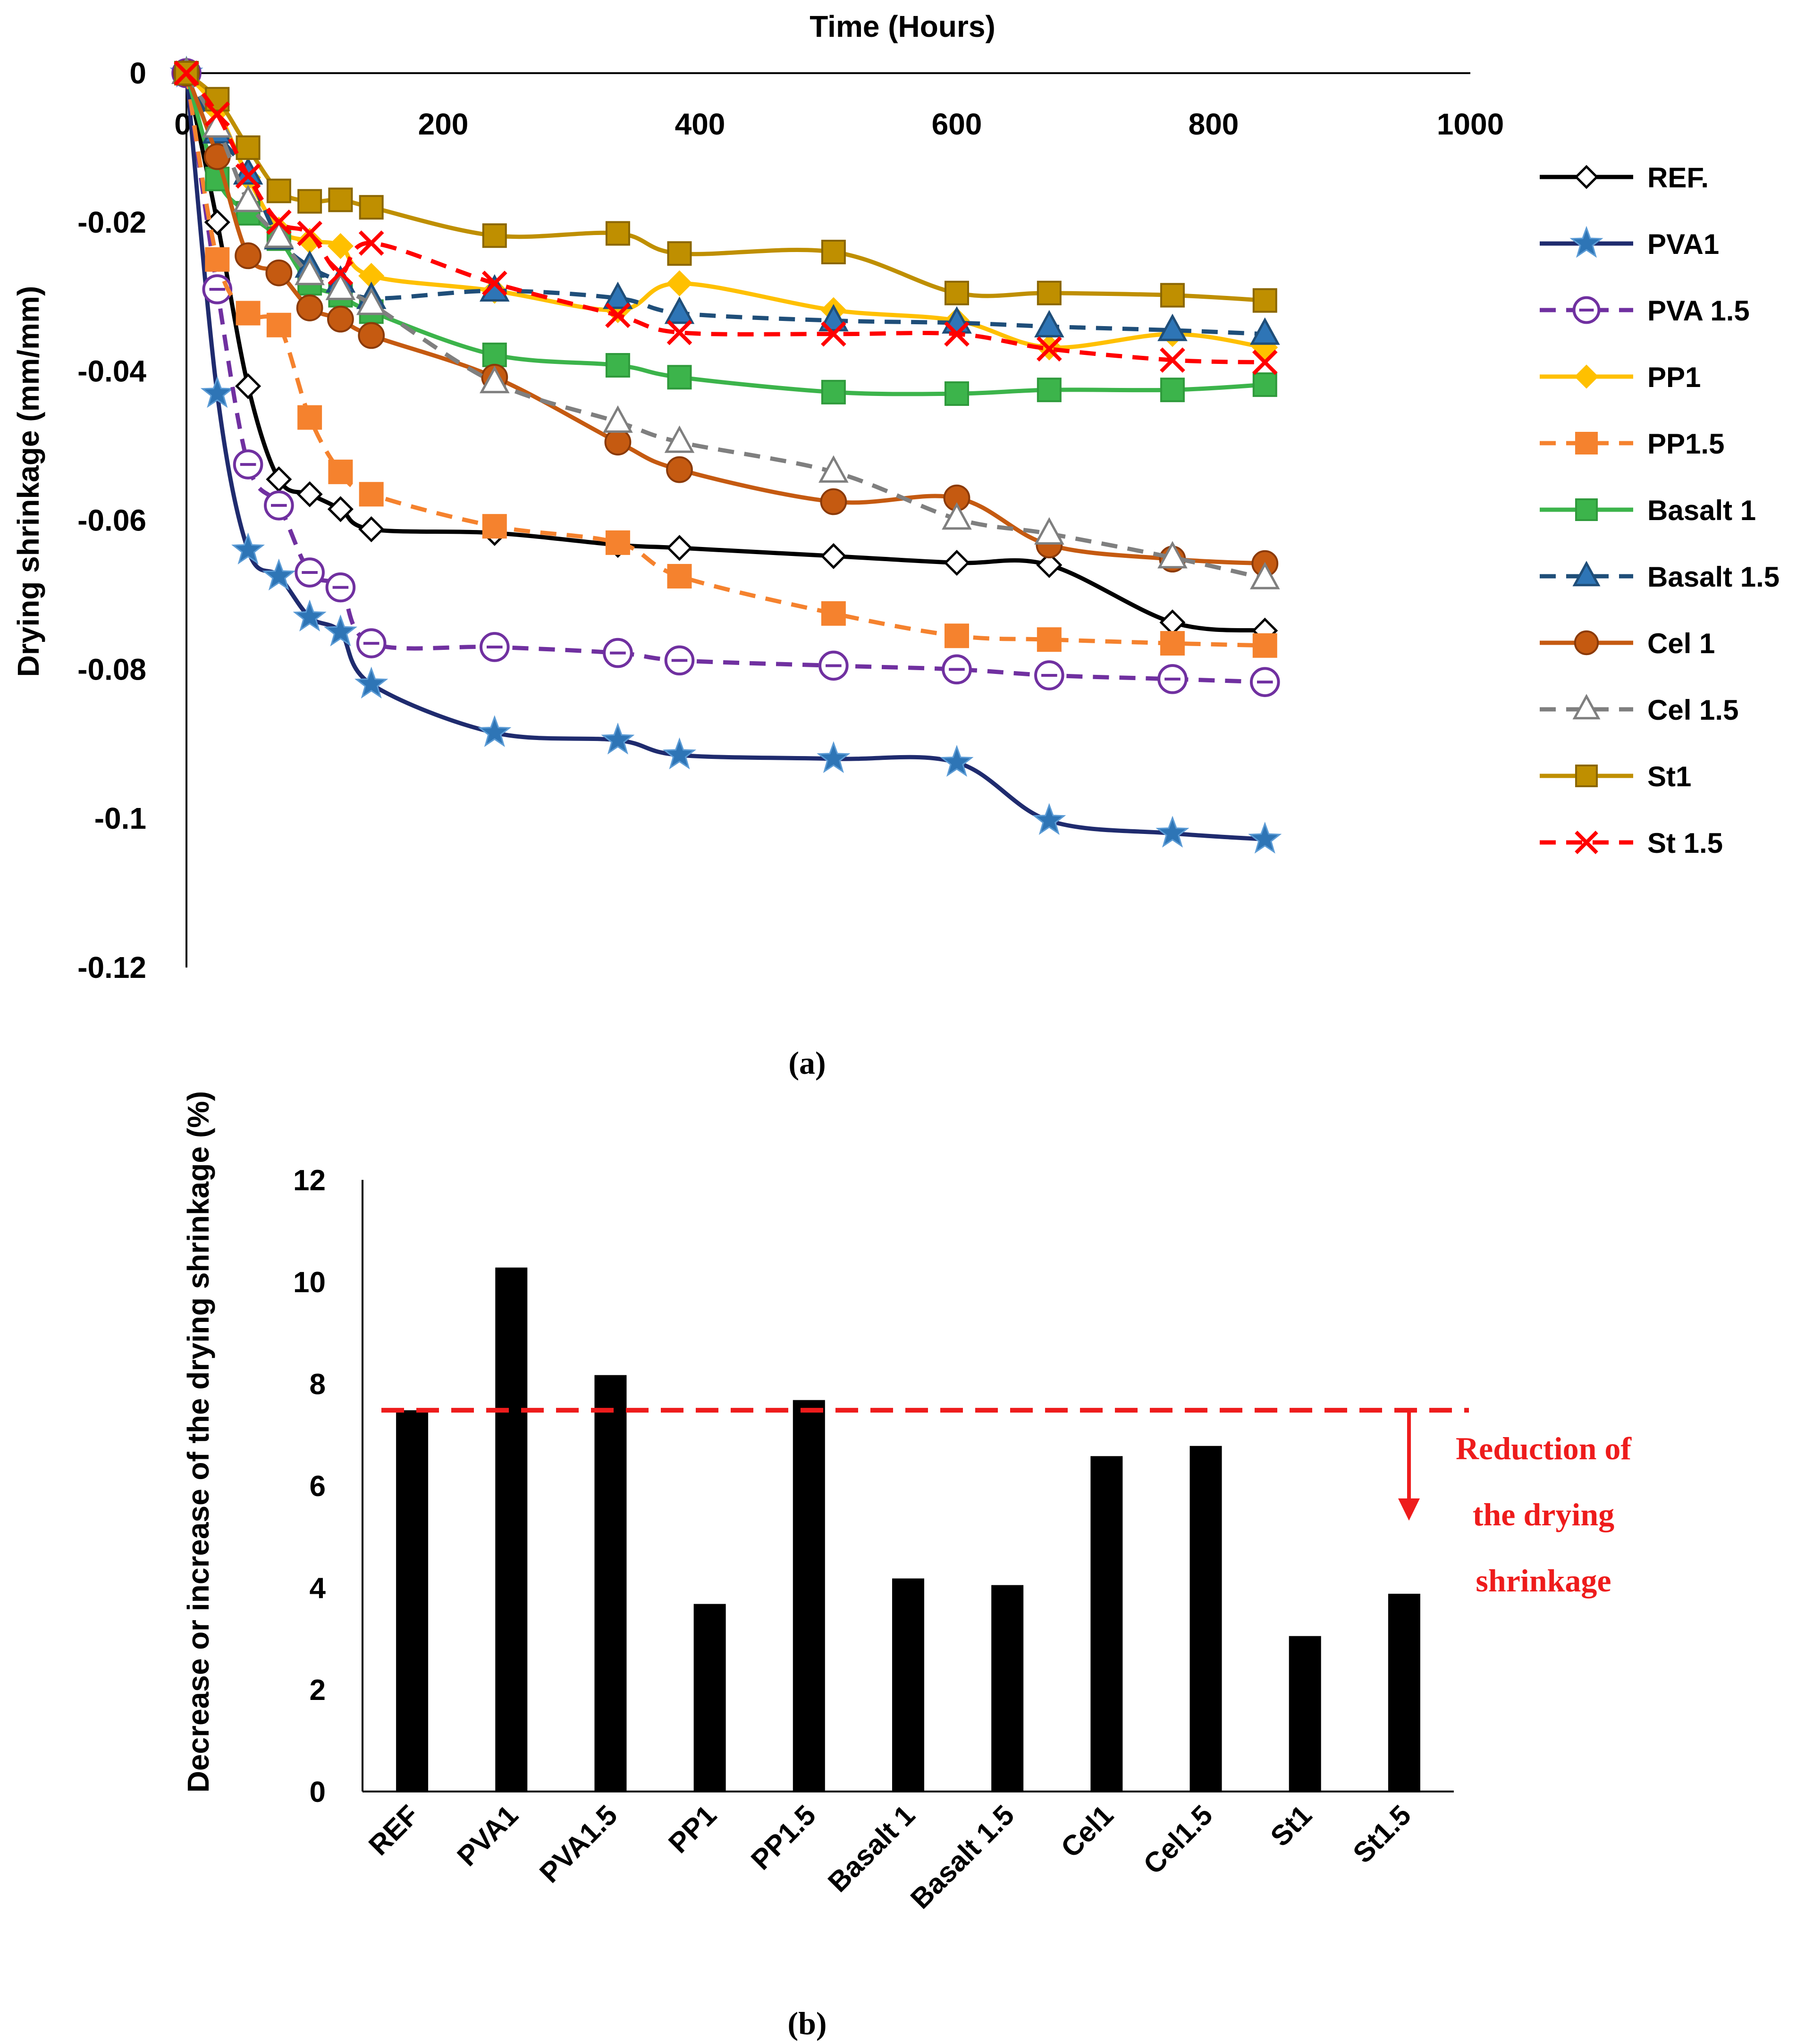  I want to click on x-tick-200: 200, so click(444, 124).